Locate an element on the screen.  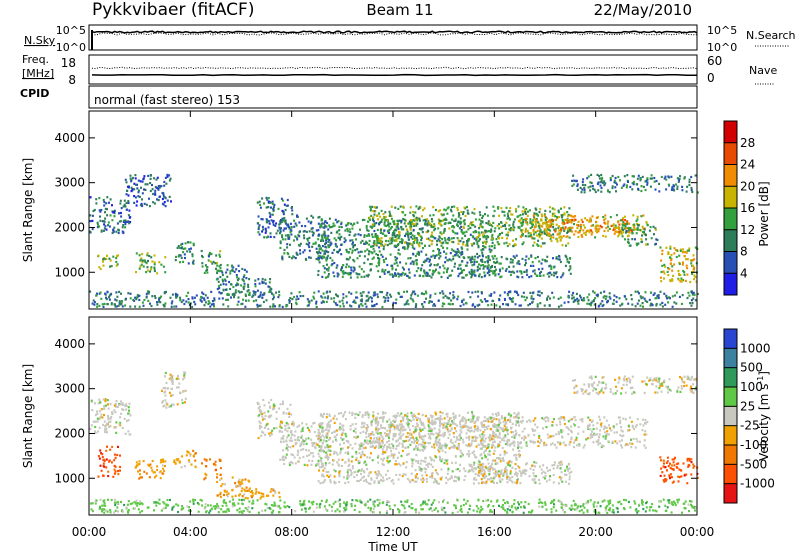
nave-tick-bottom: 0 is located at coordinates (711, 78).